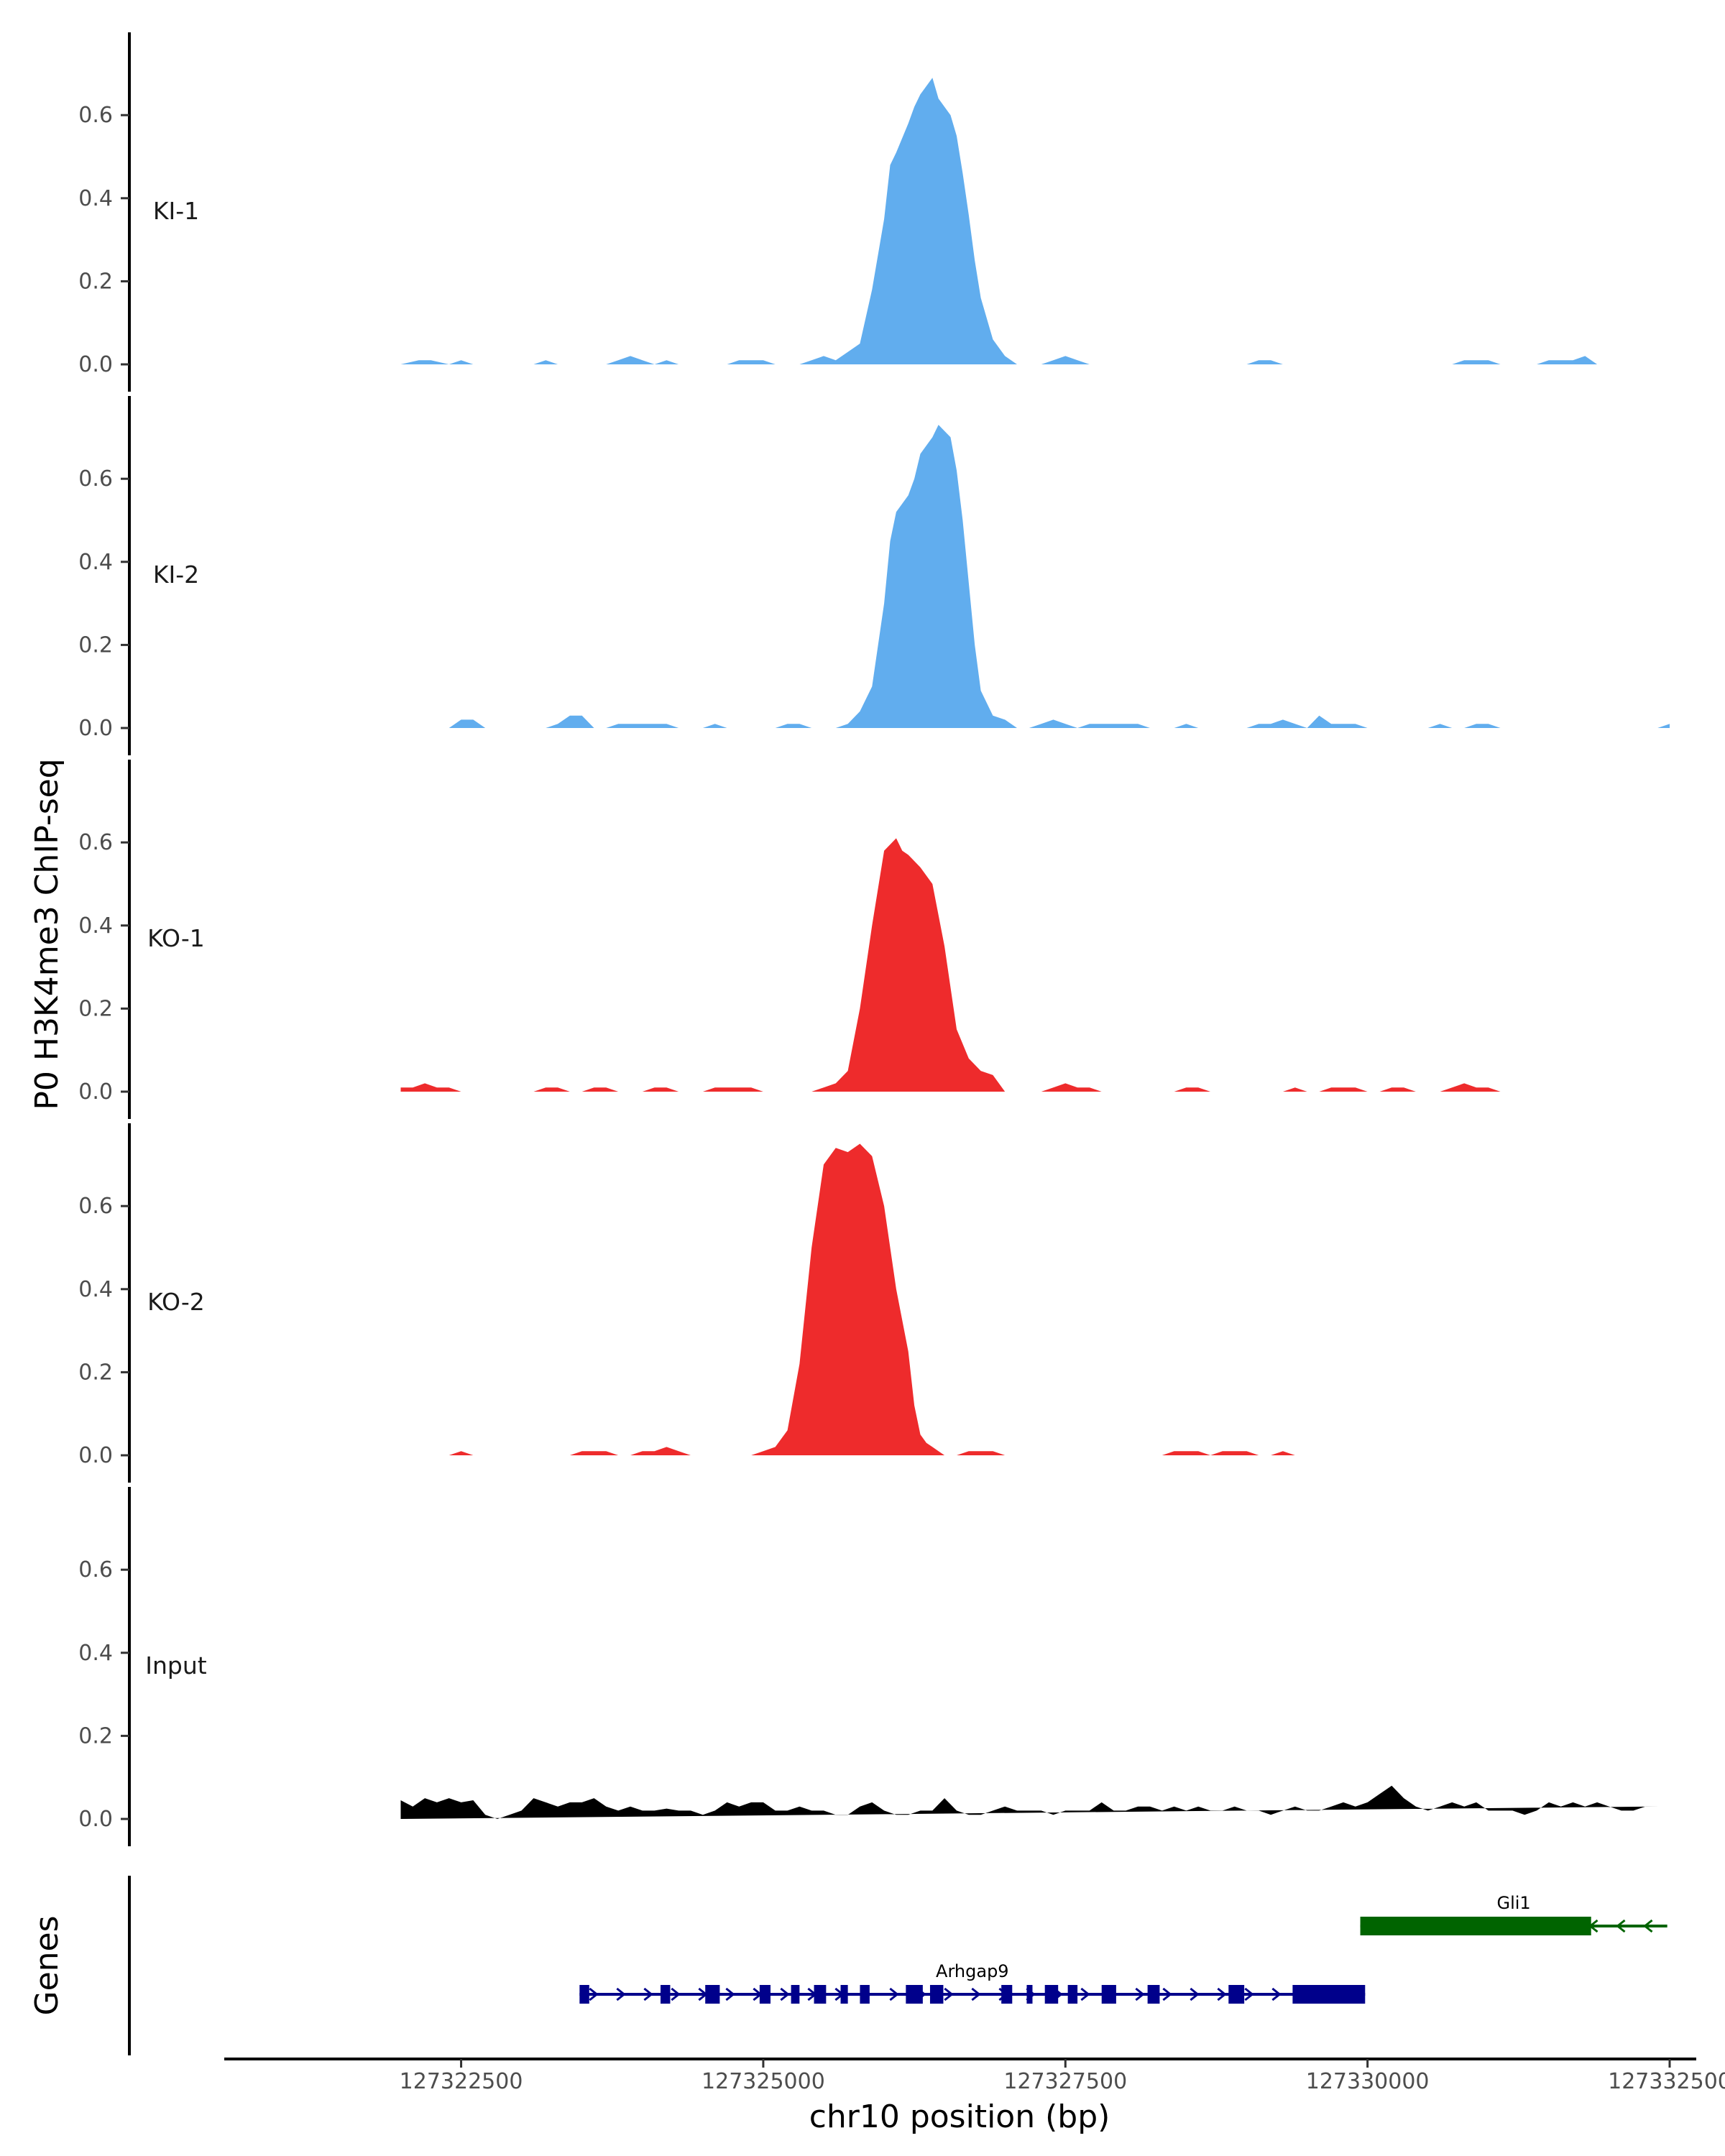 The image size is (1725, 2156). Describe the element at coordinates (972, 1971) in the screenshot. I see `gene-name-label: Arhgap9` at that location.